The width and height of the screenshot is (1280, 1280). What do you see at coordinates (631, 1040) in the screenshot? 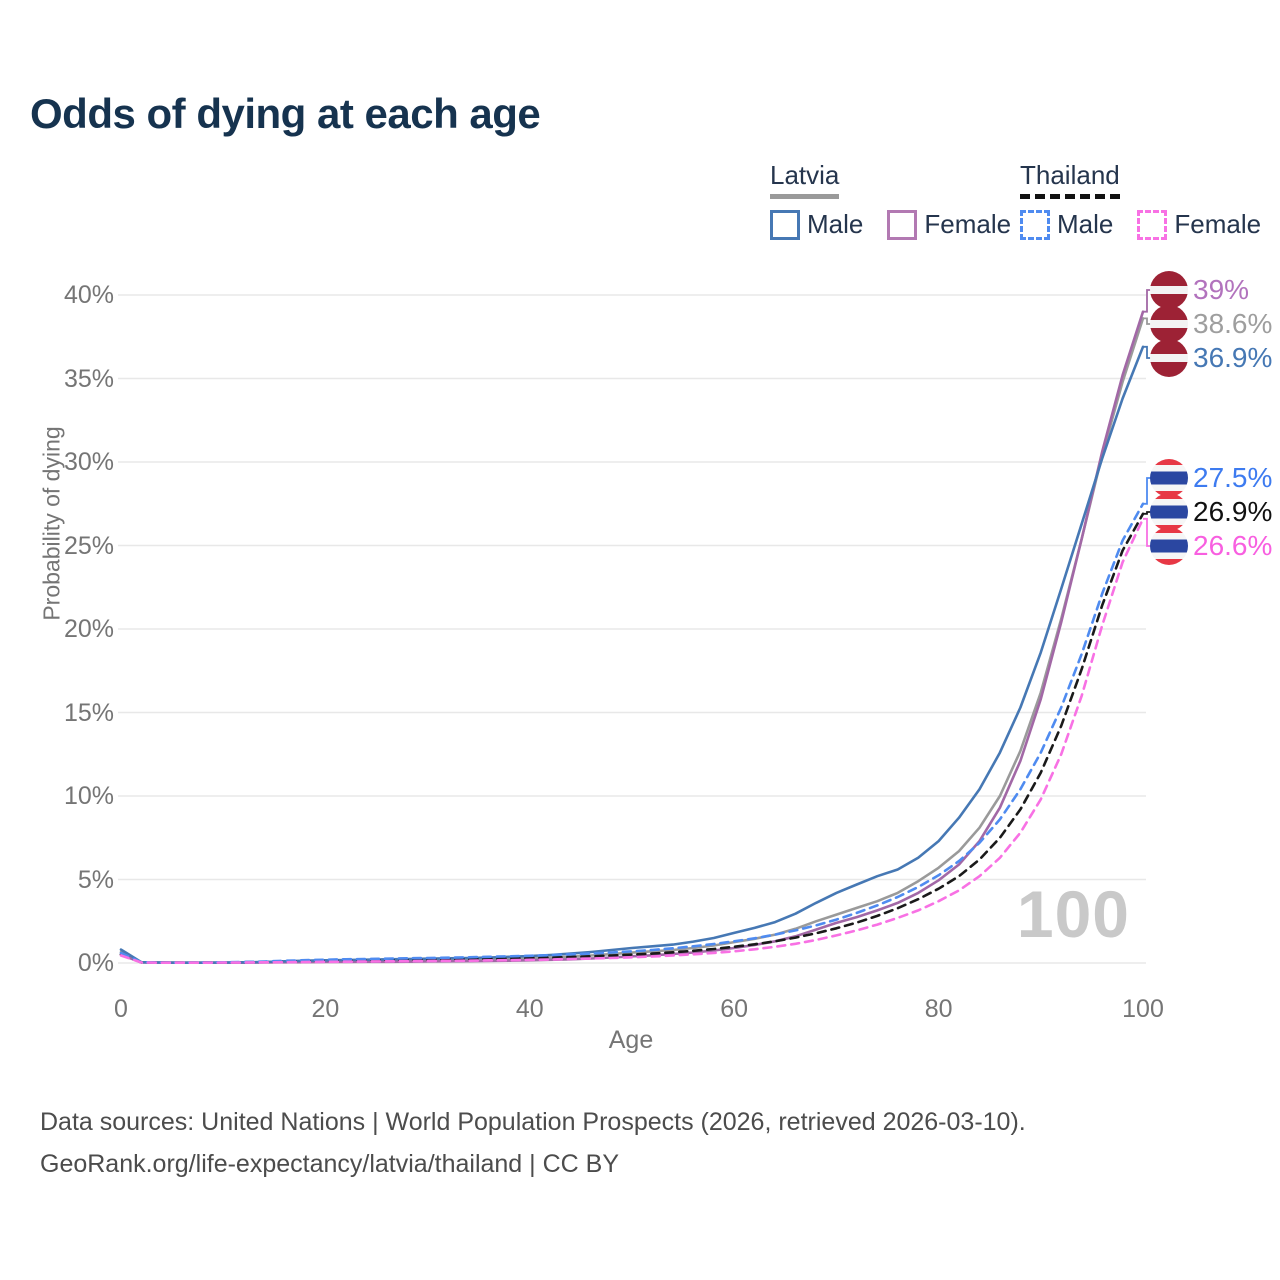
I see `x-axis-title: Age` at bounding box center [631, 1040].